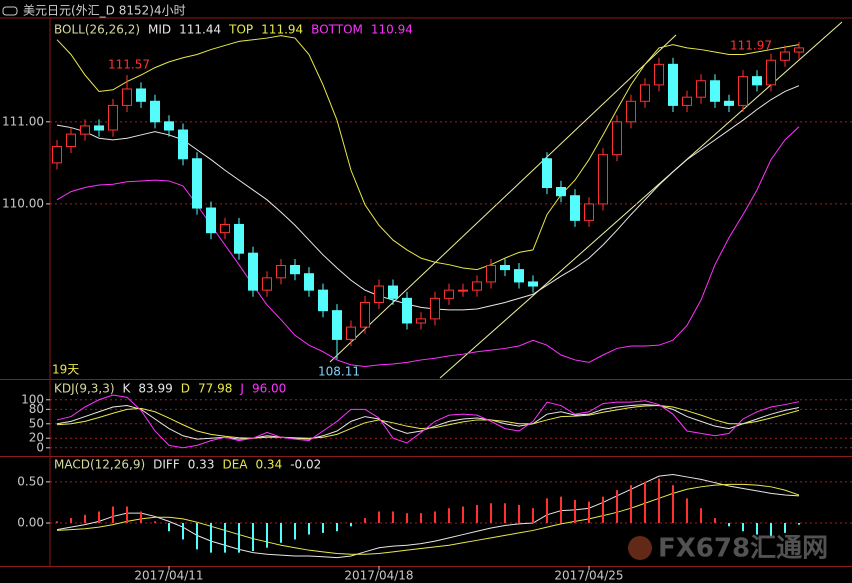 Image resolution: width=852 pixels, height=583 pixels. What do you see at coordinates (339, 372) in the screenshot?
I see `low-annotation: 108.11` at bounding box center [339, 372].